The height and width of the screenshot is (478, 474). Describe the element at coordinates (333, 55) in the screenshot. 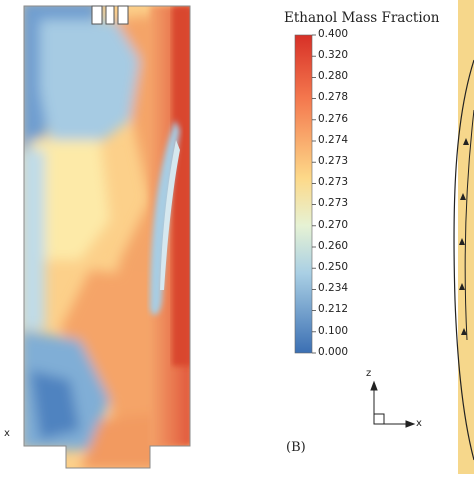

I see `legend-tick: 0.320` at that location.